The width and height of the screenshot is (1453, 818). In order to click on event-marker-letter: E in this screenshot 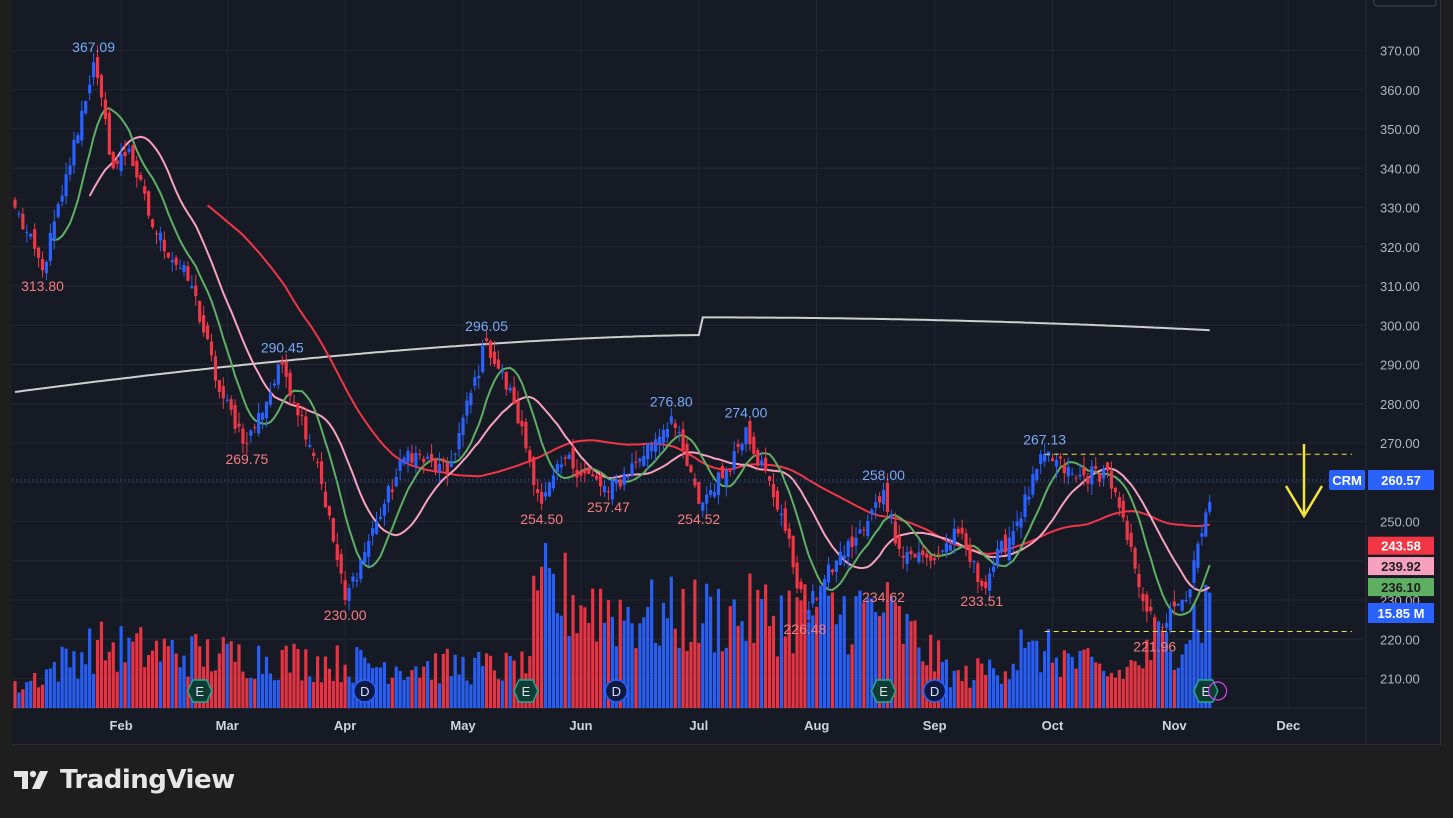, I will do `click(1205, 691)`.